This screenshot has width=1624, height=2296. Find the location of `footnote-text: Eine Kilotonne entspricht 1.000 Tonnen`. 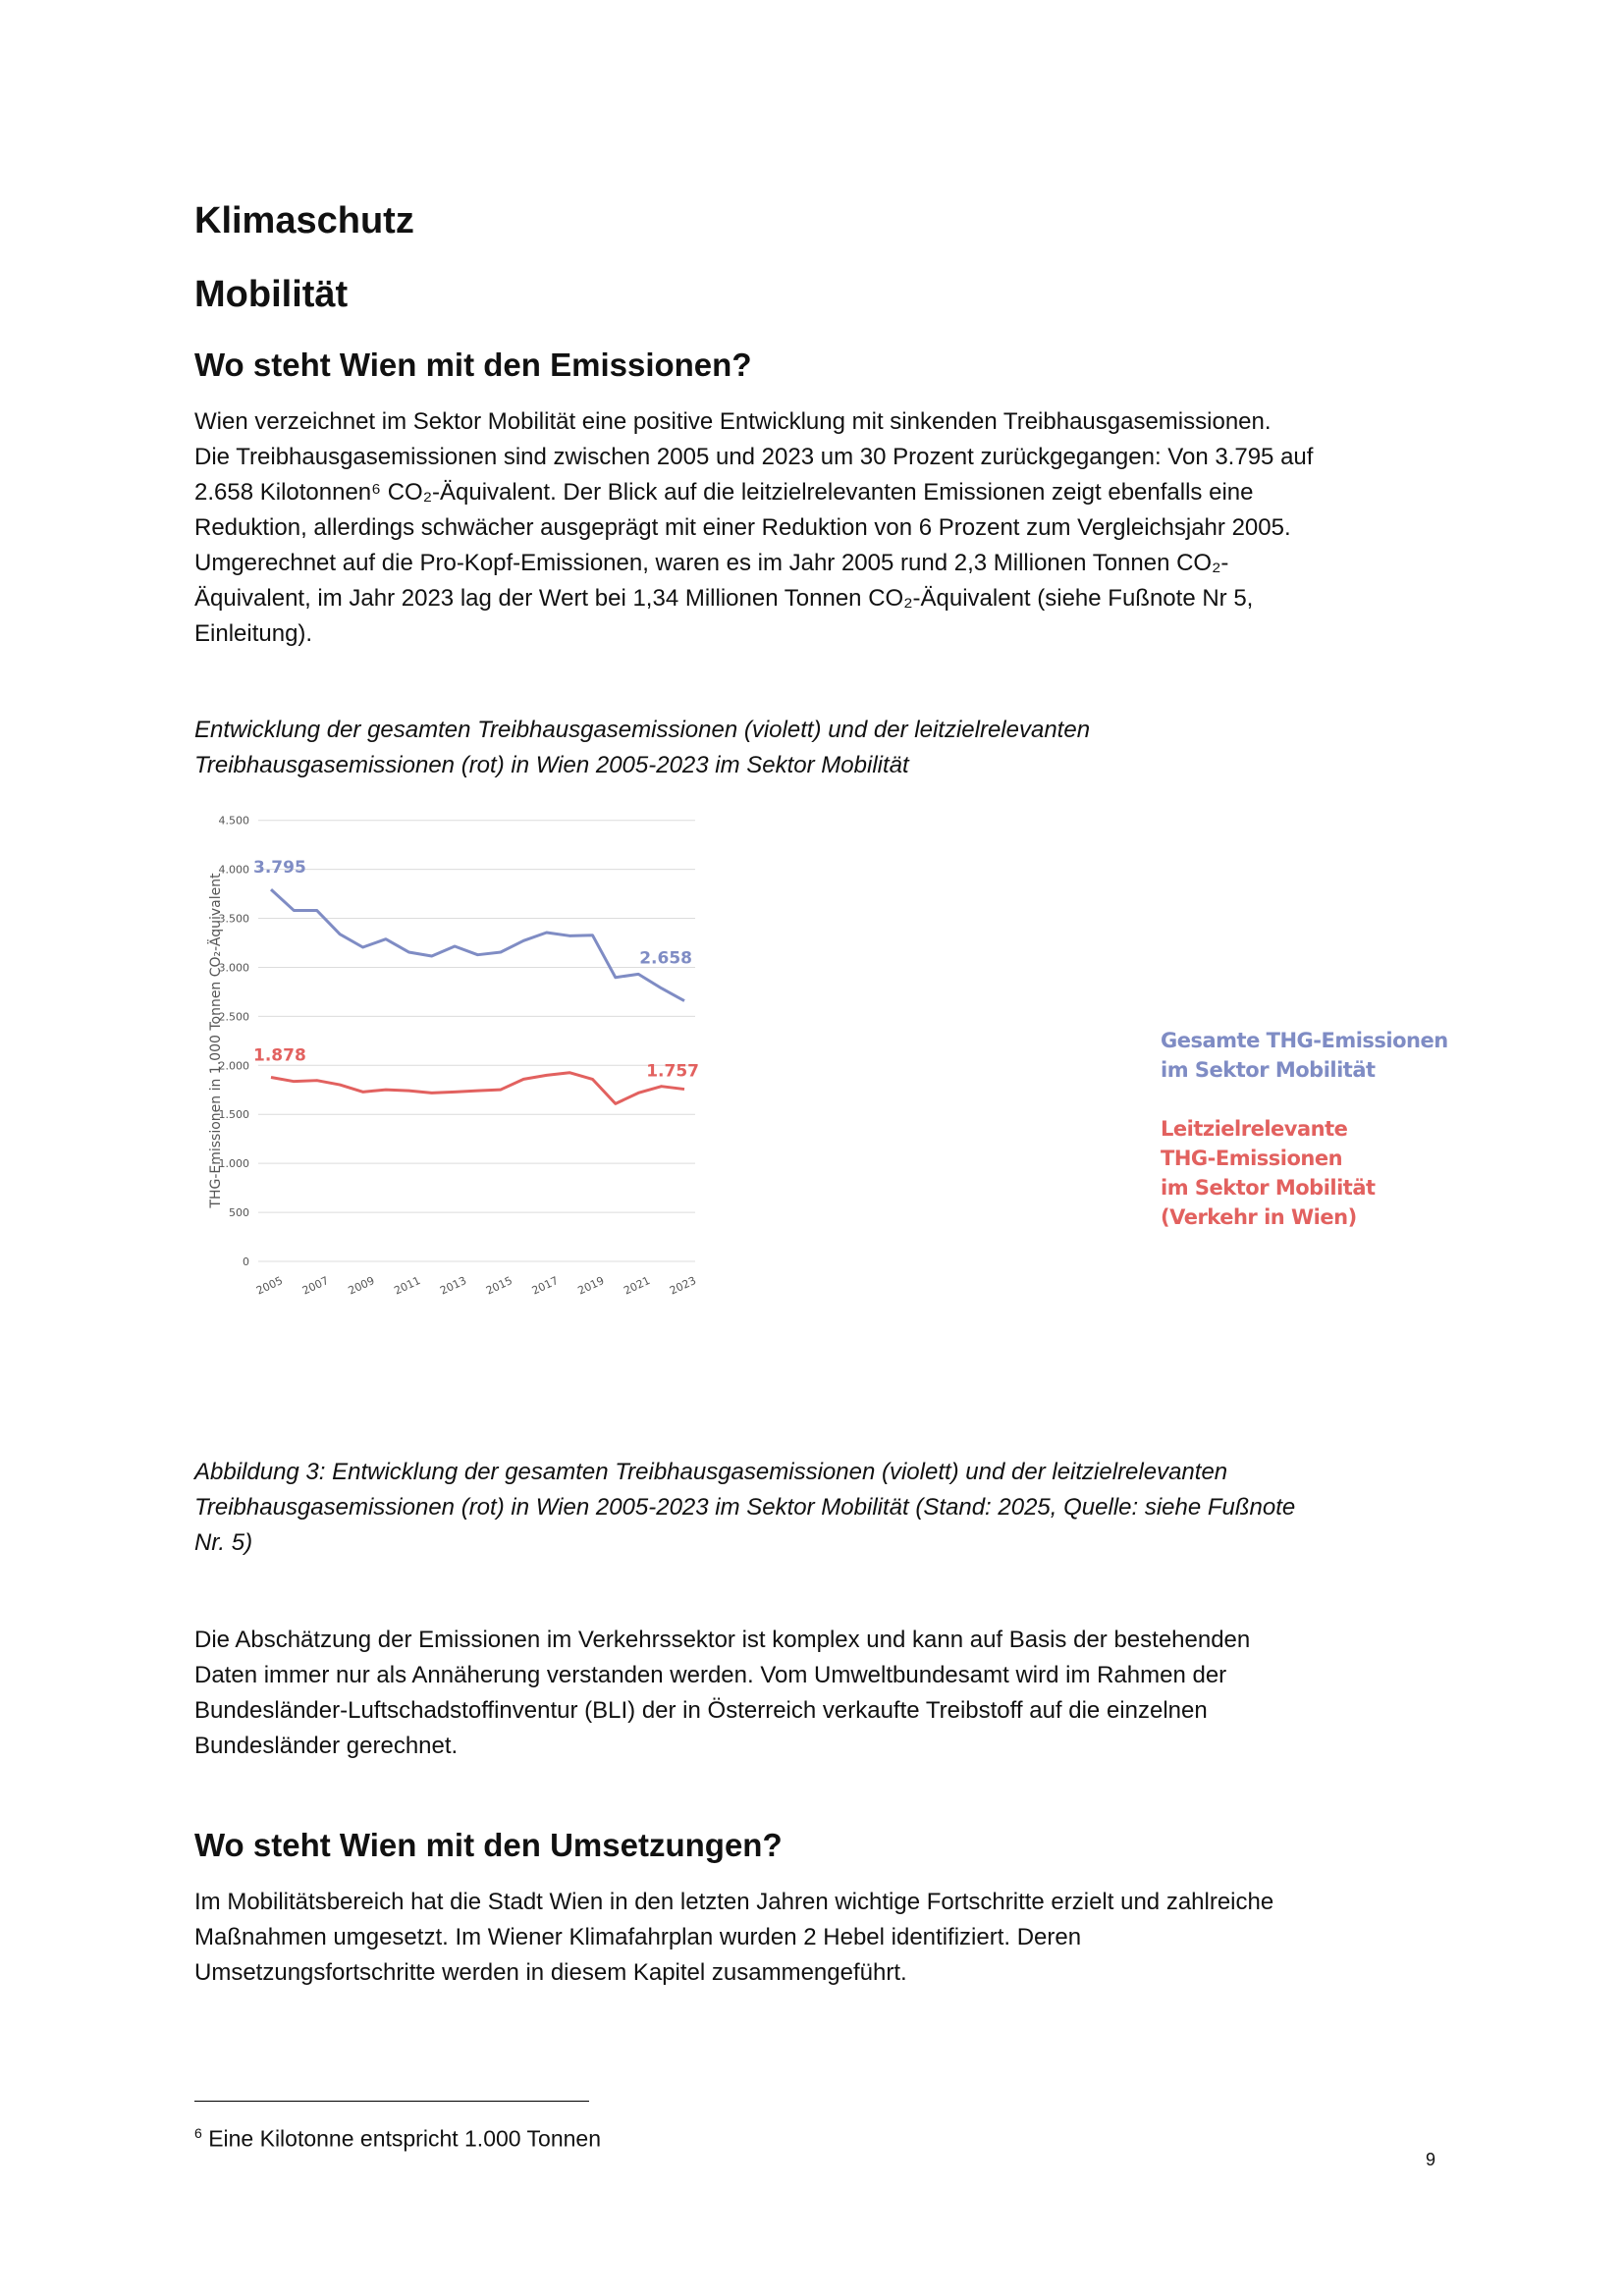

footnote-text: Eine Kilotonne entspricht 1.000 Tonnen is located at coordinates (405, 2138).